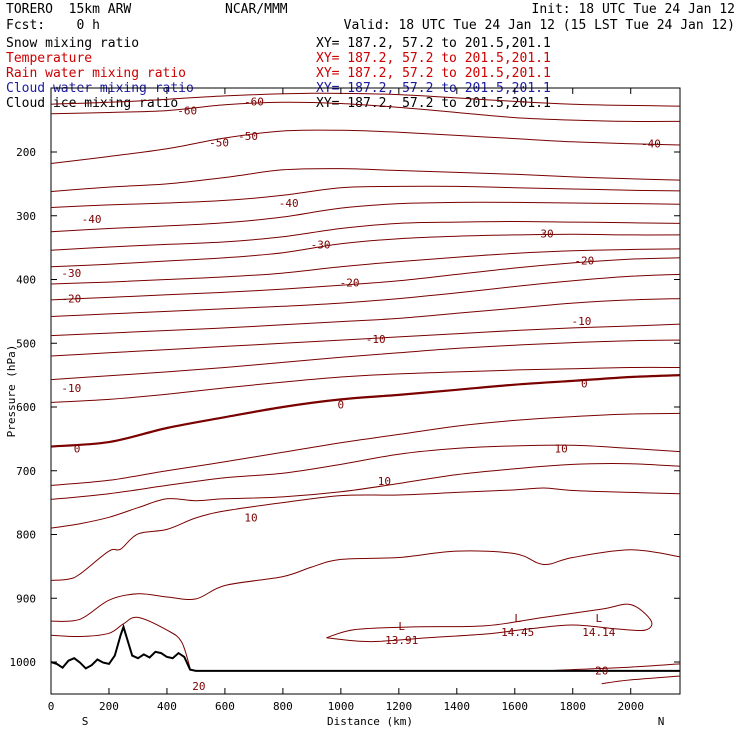 The height and width of the screenshot is (740, 740). What do you see at coordinates (26, 535) in the screenshot?
I see `y-tick-label: 800` at bounding box center [26, 535].